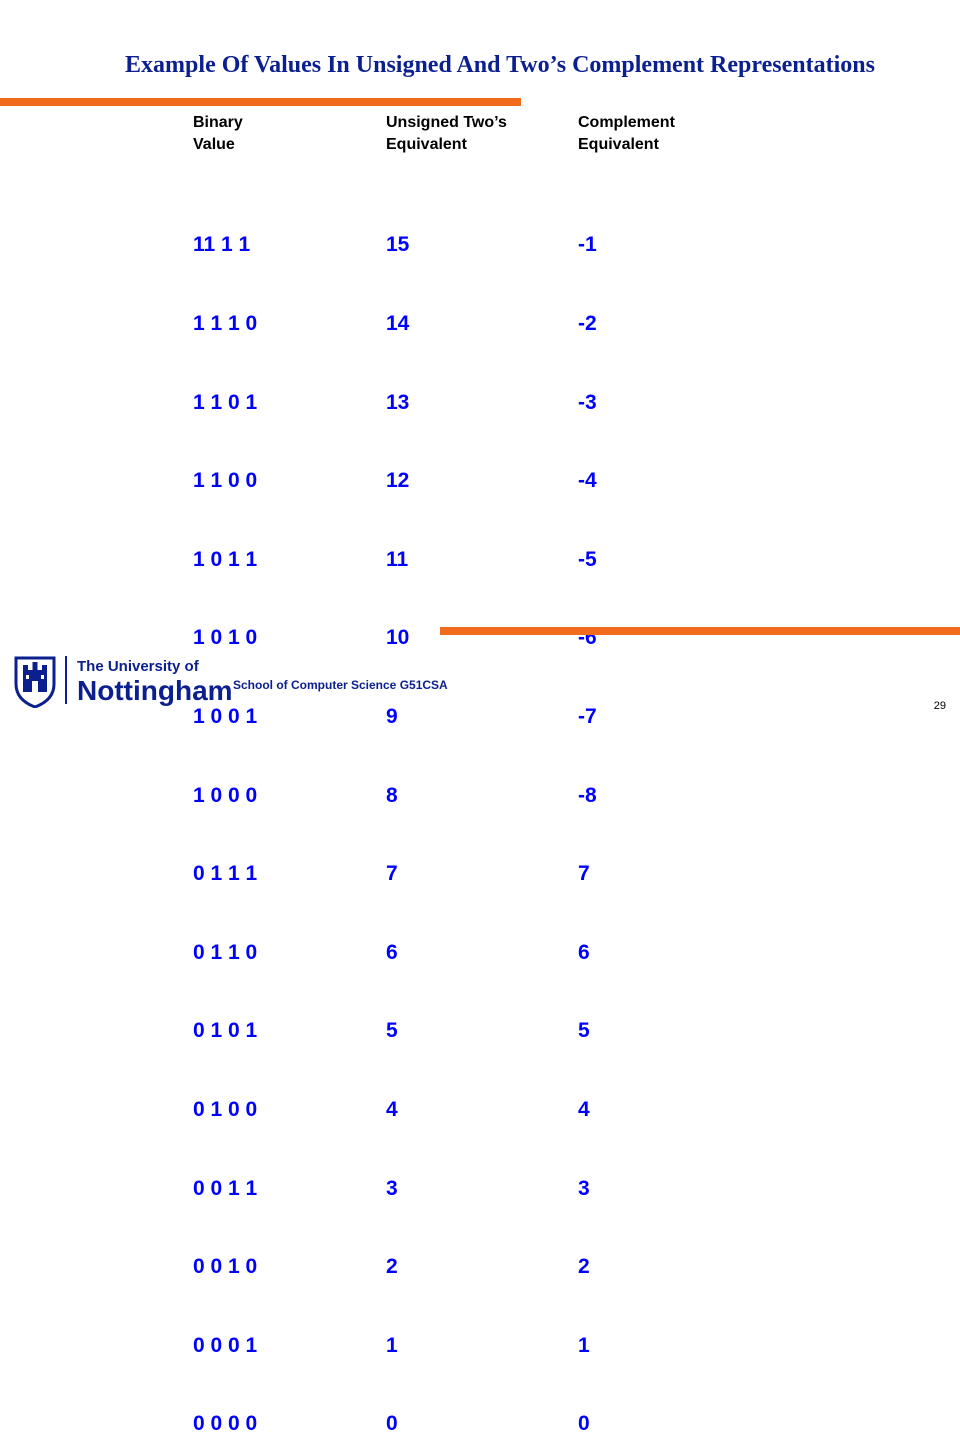  Describe the element at coordinates (35, 682) in the screenshot. I see `university-crest-icon` at that location.